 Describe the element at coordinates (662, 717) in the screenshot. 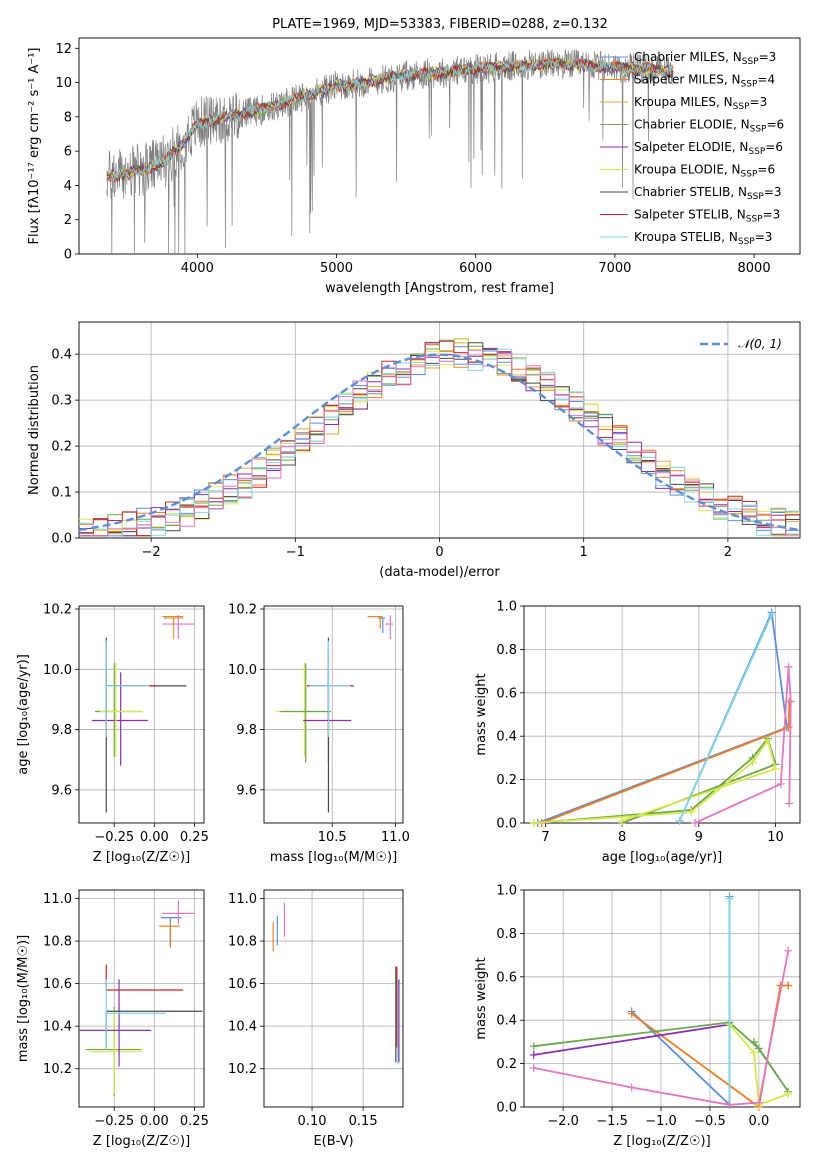

I see `weight_vs_age-series` at that location.